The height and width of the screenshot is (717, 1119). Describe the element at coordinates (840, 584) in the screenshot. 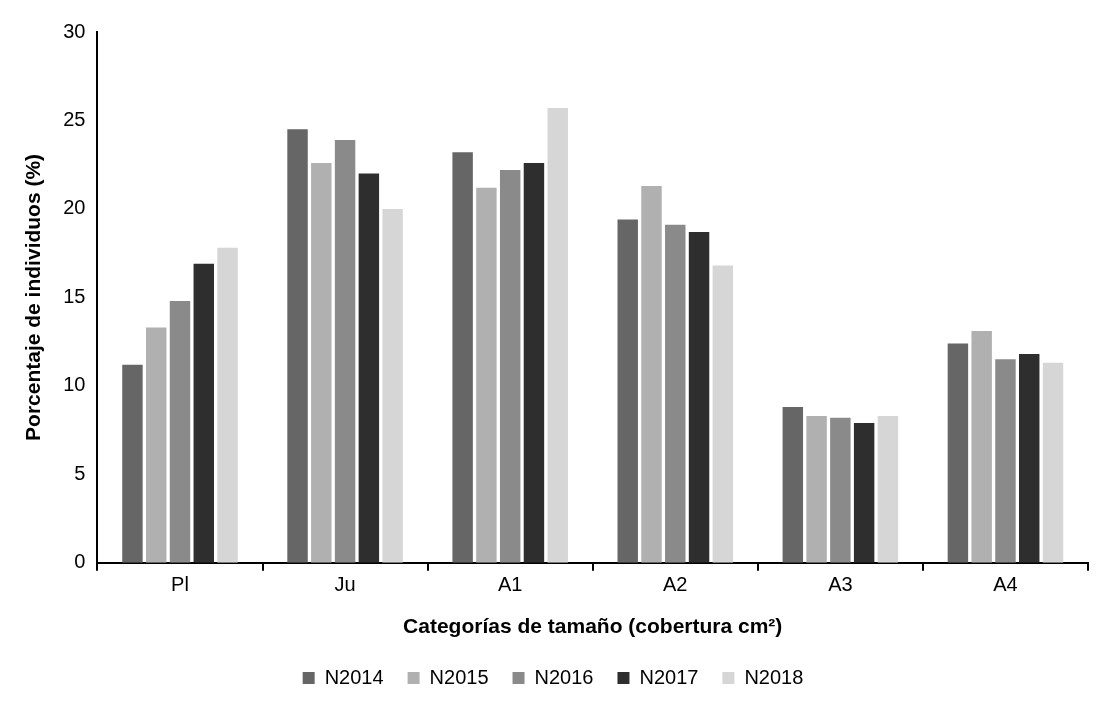

I see `x-tick-label: A3` at that location.